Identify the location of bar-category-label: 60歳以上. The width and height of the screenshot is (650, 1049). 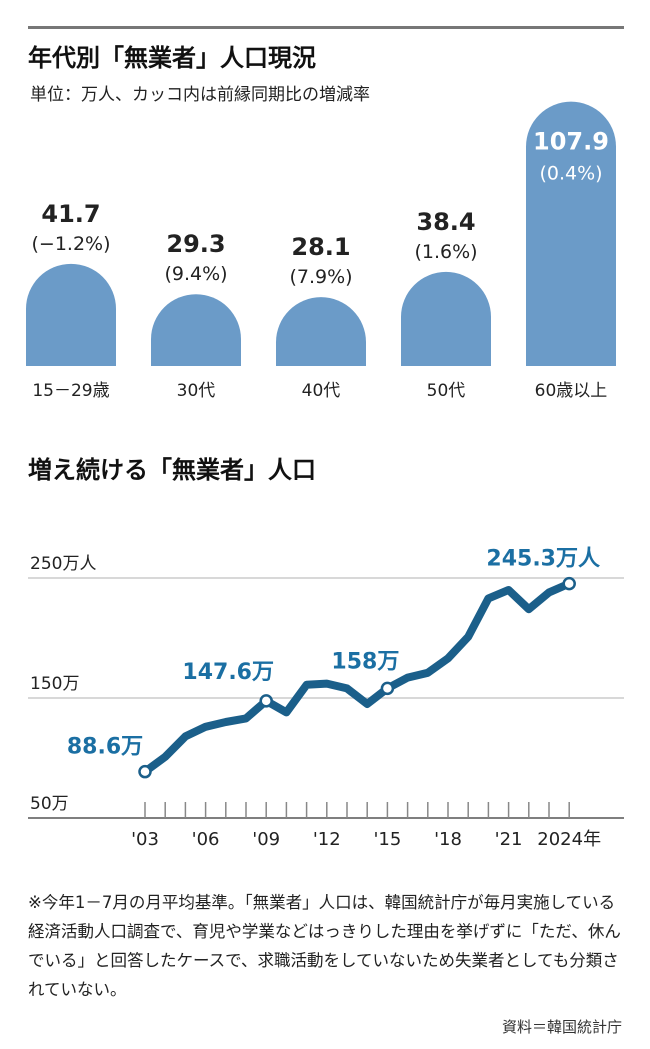
(571, 391).